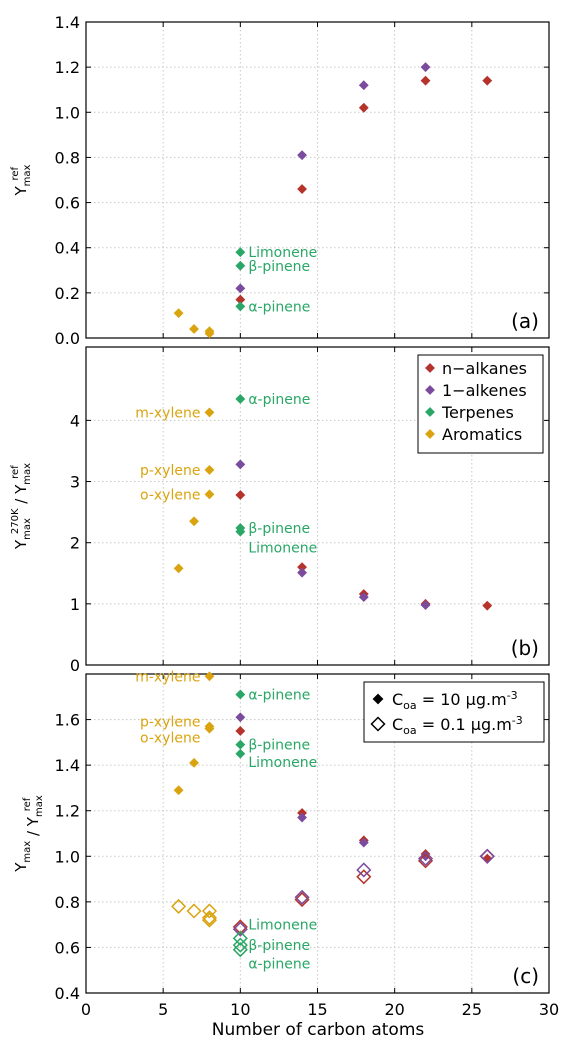 This screenshot has width=571, height=1043. Describe the element at coordinates (525, 321) in the screenshot. I see `panel-tag: (a)` at that location.